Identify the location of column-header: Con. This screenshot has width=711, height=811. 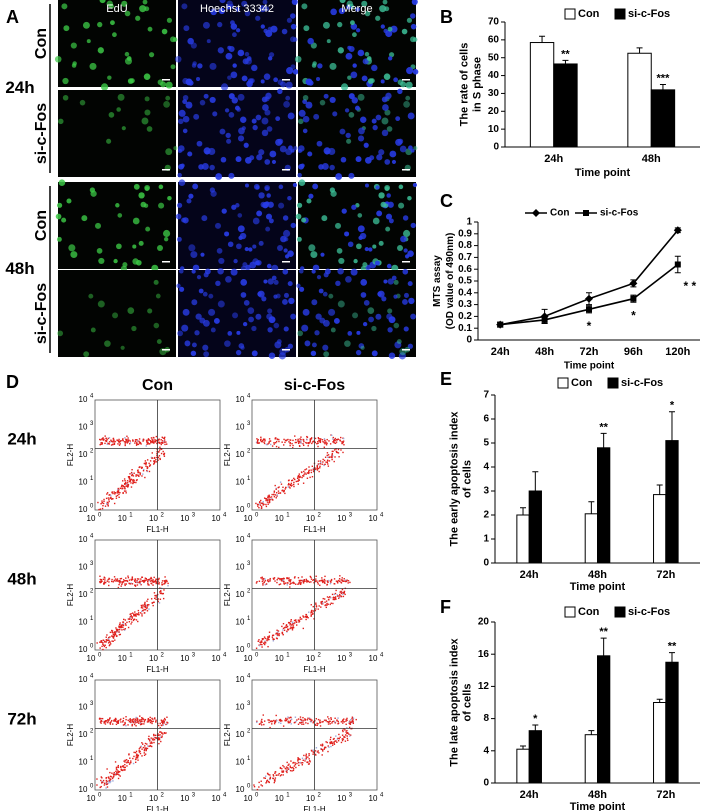
(157, 385).